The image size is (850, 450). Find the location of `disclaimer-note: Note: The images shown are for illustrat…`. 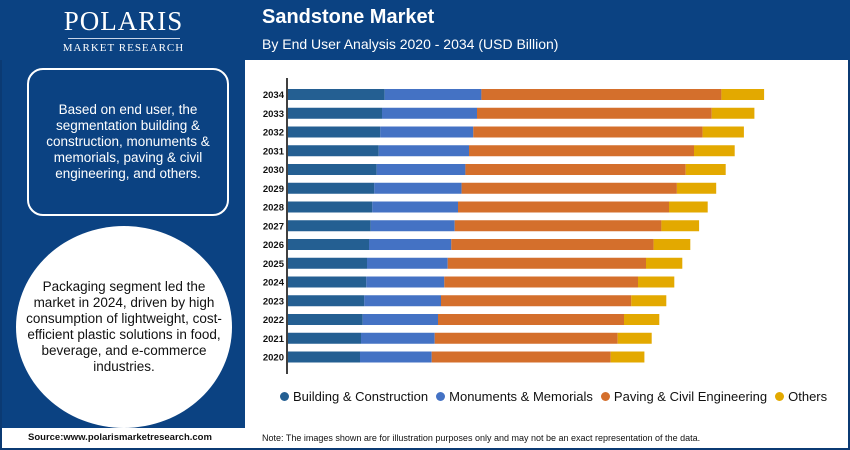

disclaimer-note: Note: The images shown are for illustrat… is located at coordinates (481, 438).